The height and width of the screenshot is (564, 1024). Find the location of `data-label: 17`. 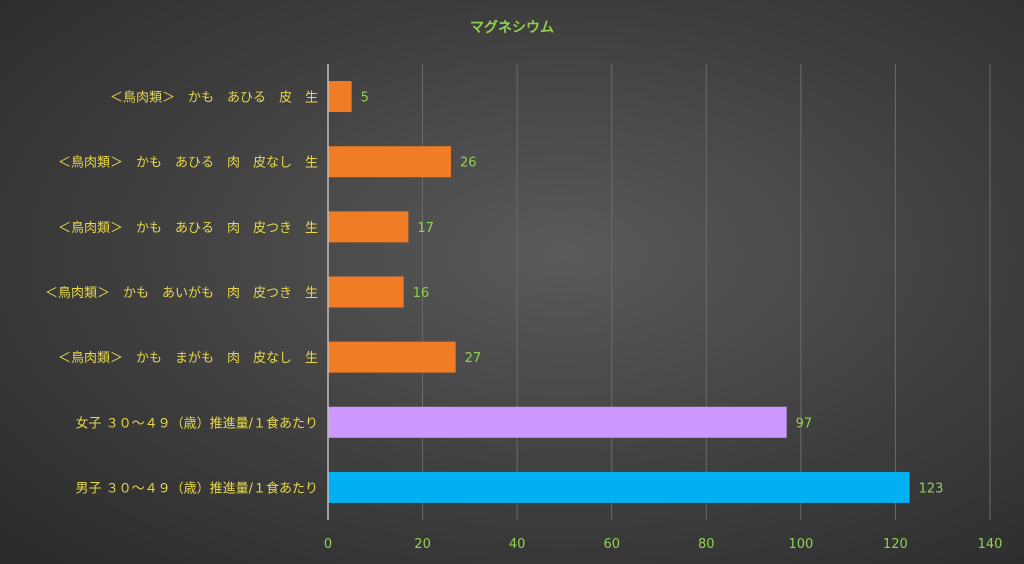

data-label: 17 is located at coordinates (425, 228).